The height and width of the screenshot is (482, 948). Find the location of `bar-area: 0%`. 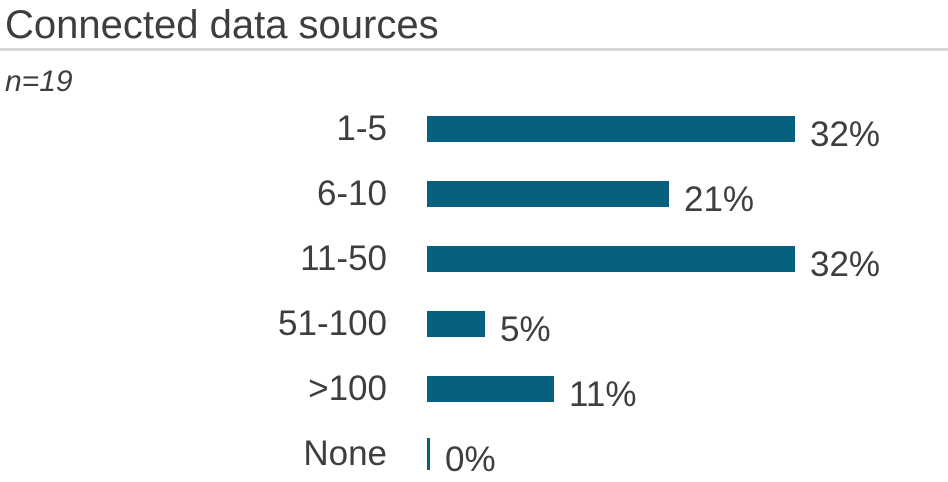

bar-area: 0% is located at coordinates (687, 456).